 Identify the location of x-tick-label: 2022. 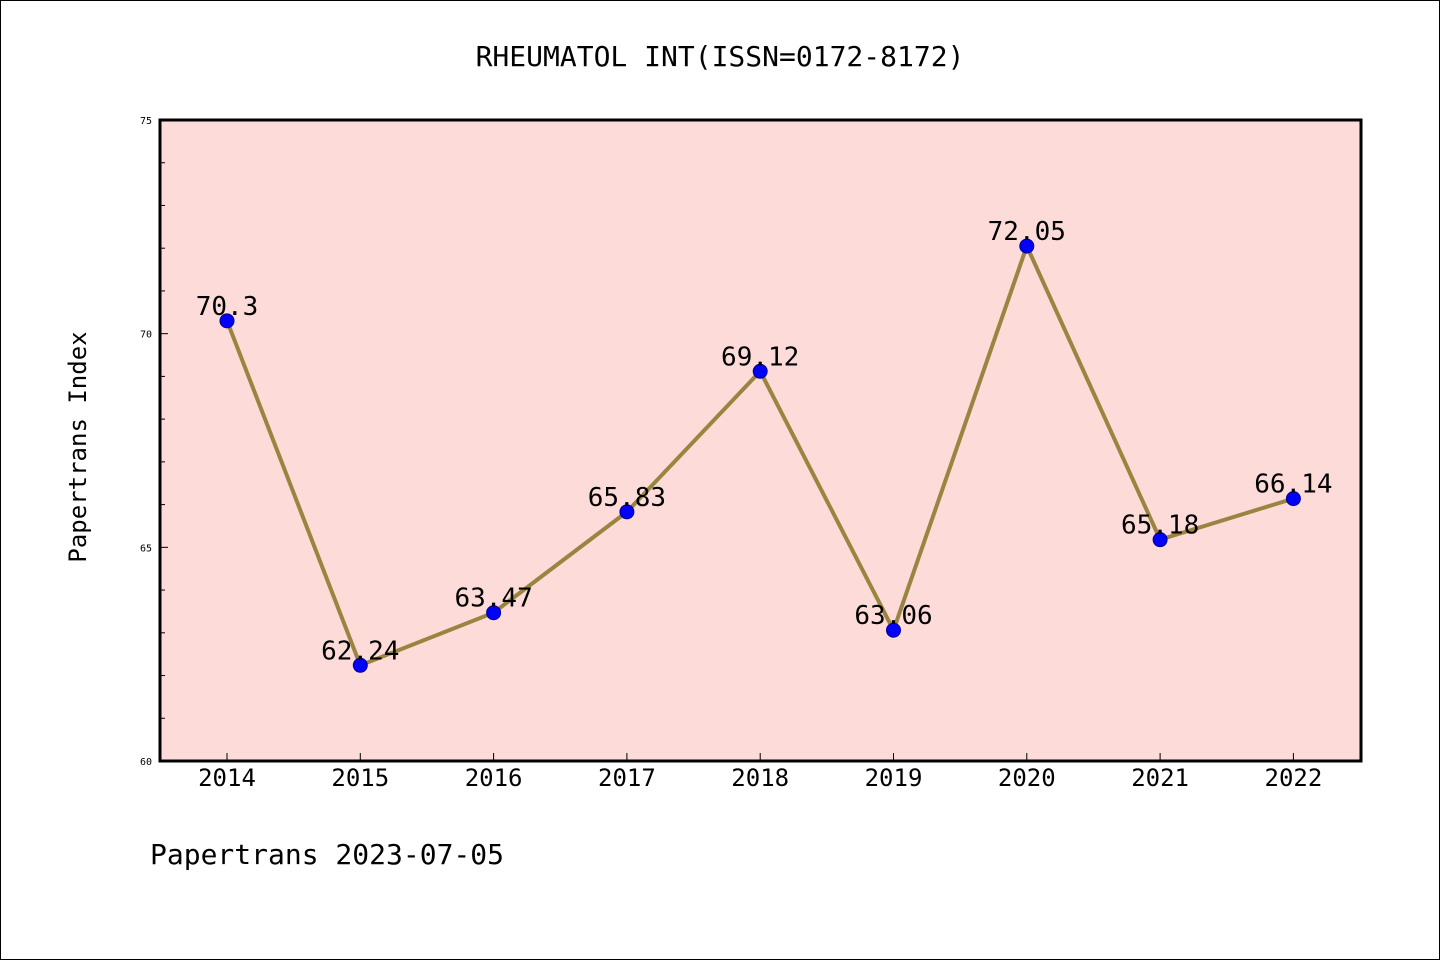
(1294, 778).